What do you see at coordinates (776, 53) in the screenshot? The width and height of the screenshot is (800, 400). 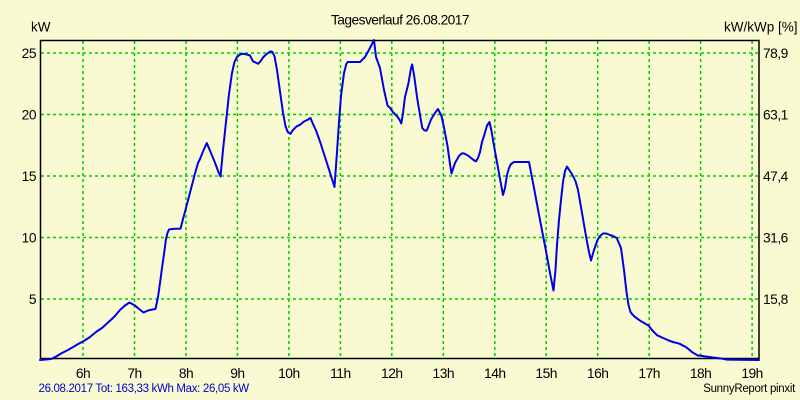 I see `svg-text: 78,9` at bounding box center [776, 53].